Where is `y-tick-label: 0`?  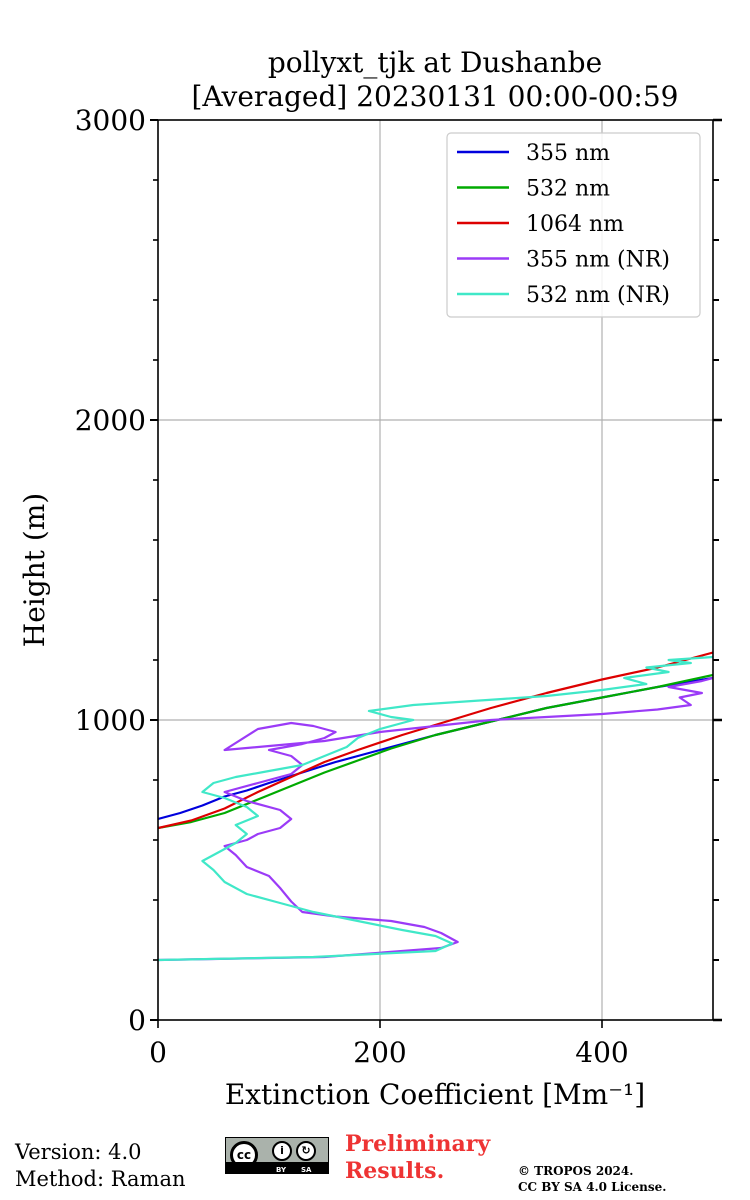 y-tick-label: 0 is located at coordinates (137, 1020).